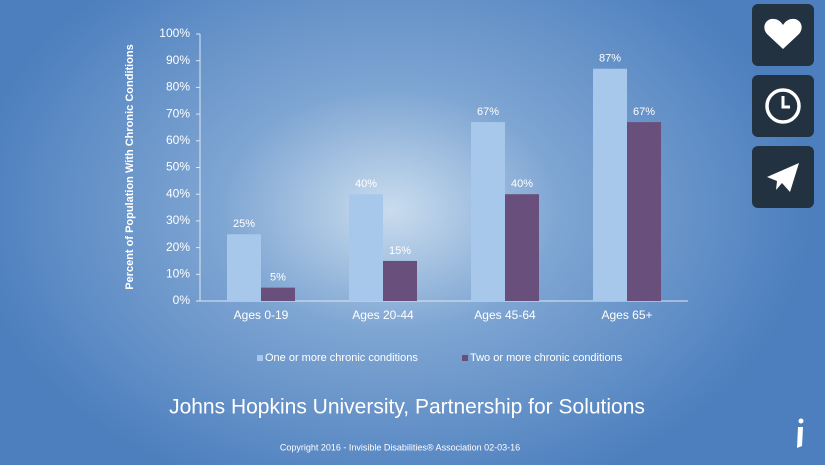 The height and width of the screenshot is (465, 825). Describe the element at coordinates (244, 224) in the screenshot. I see `value-label: 25%` at that location.